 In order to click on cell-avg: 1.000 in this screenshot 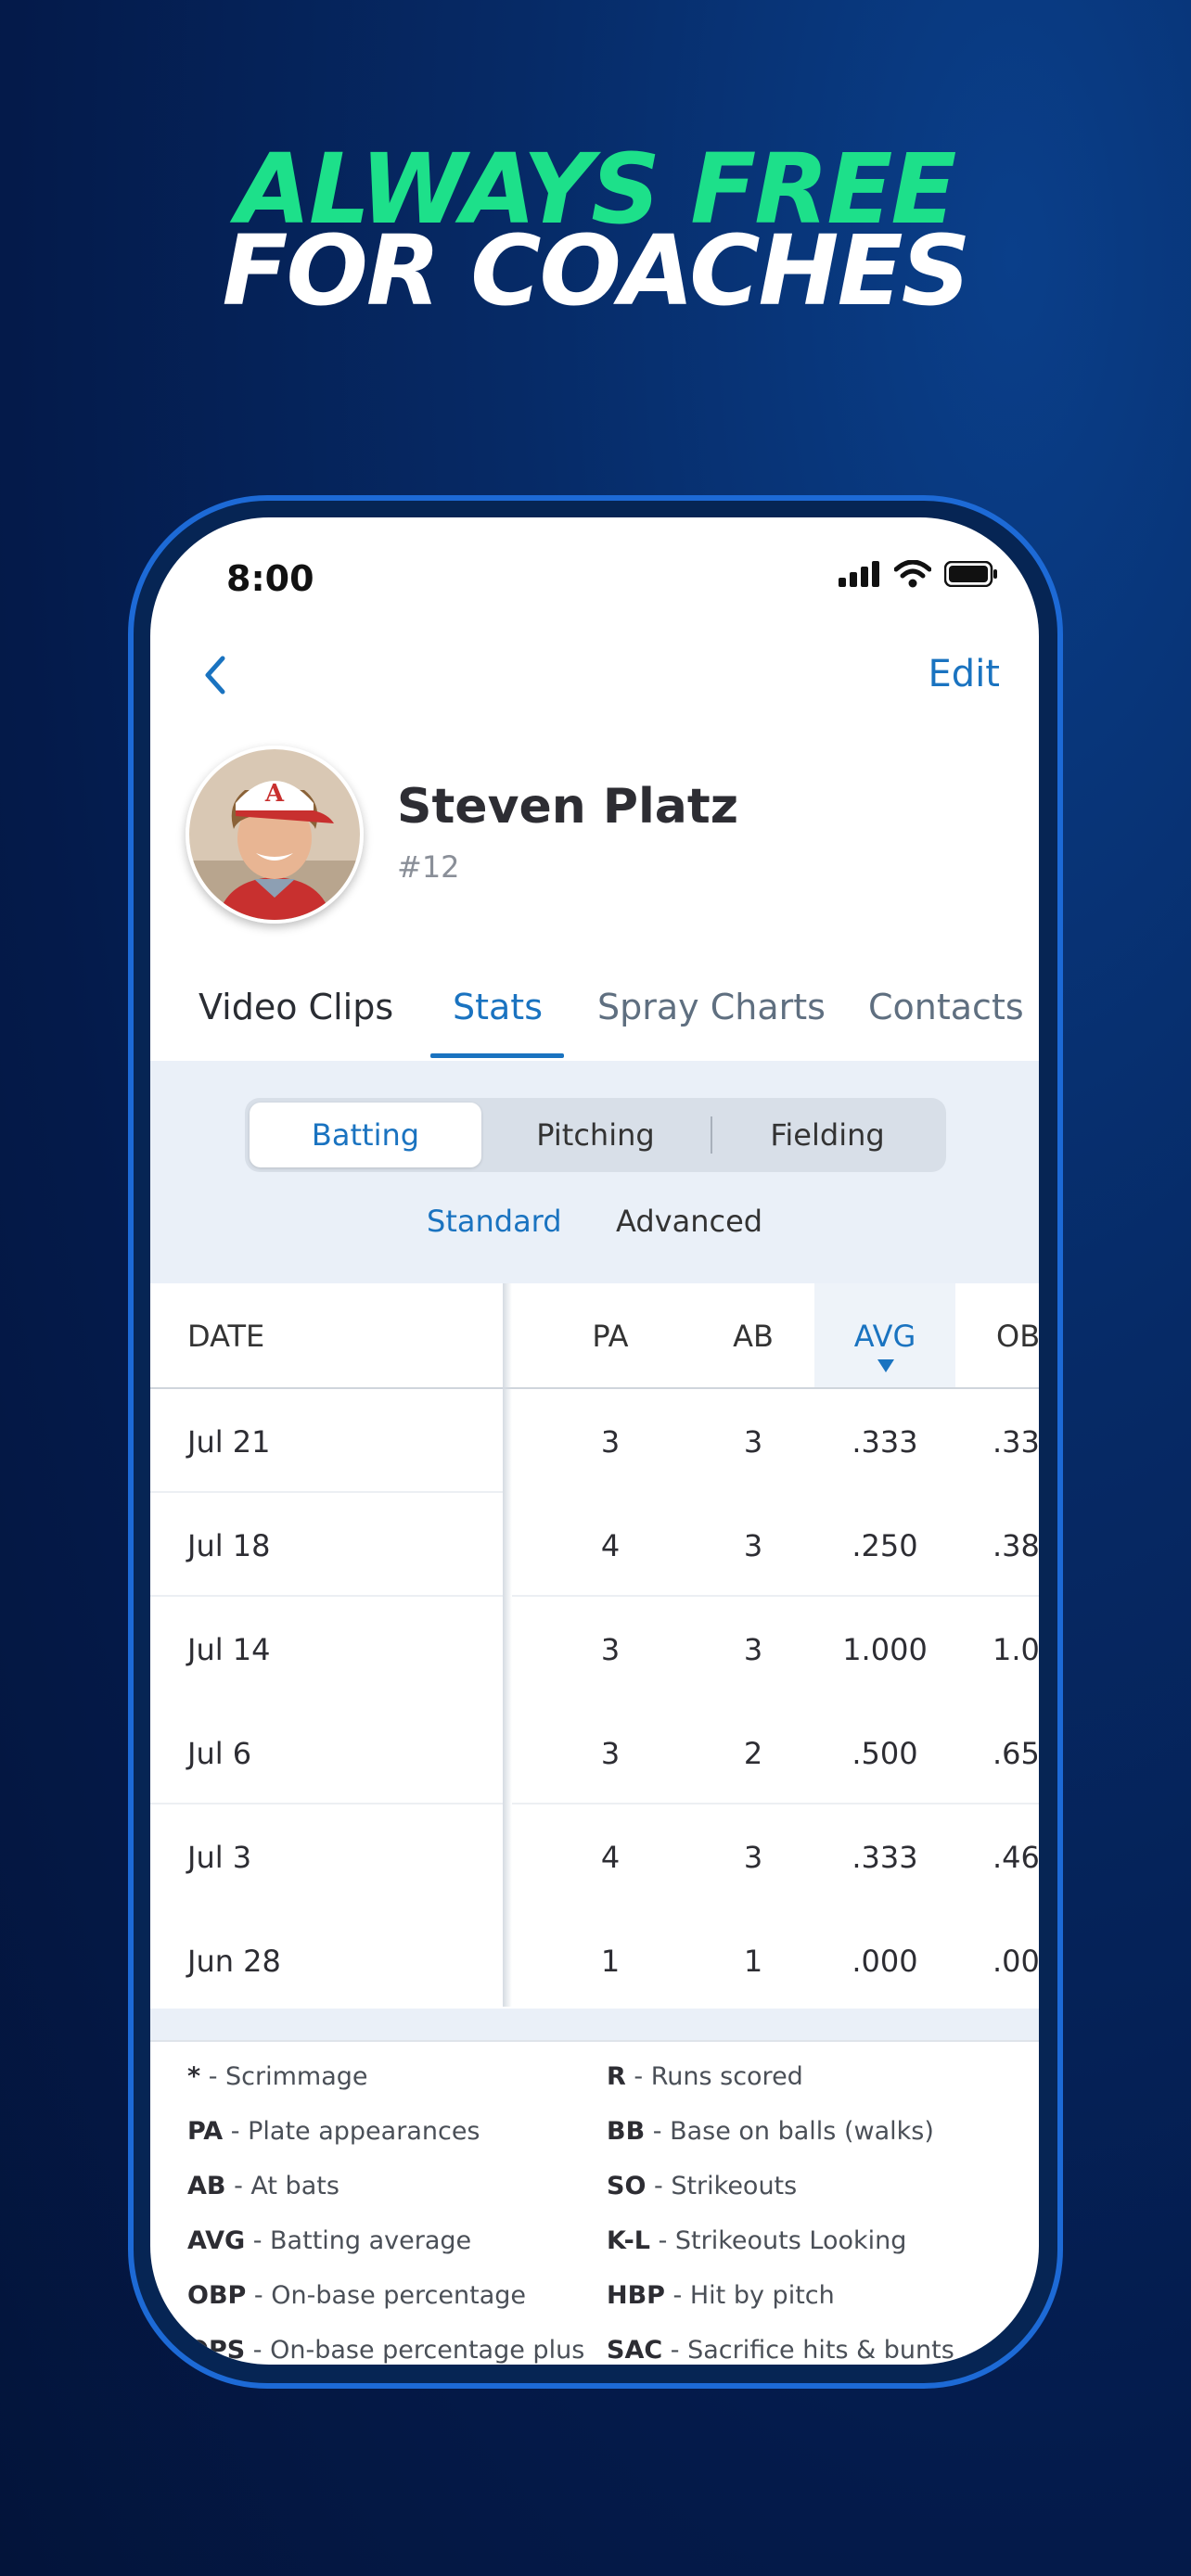, I will do `click(885, 1649)`.